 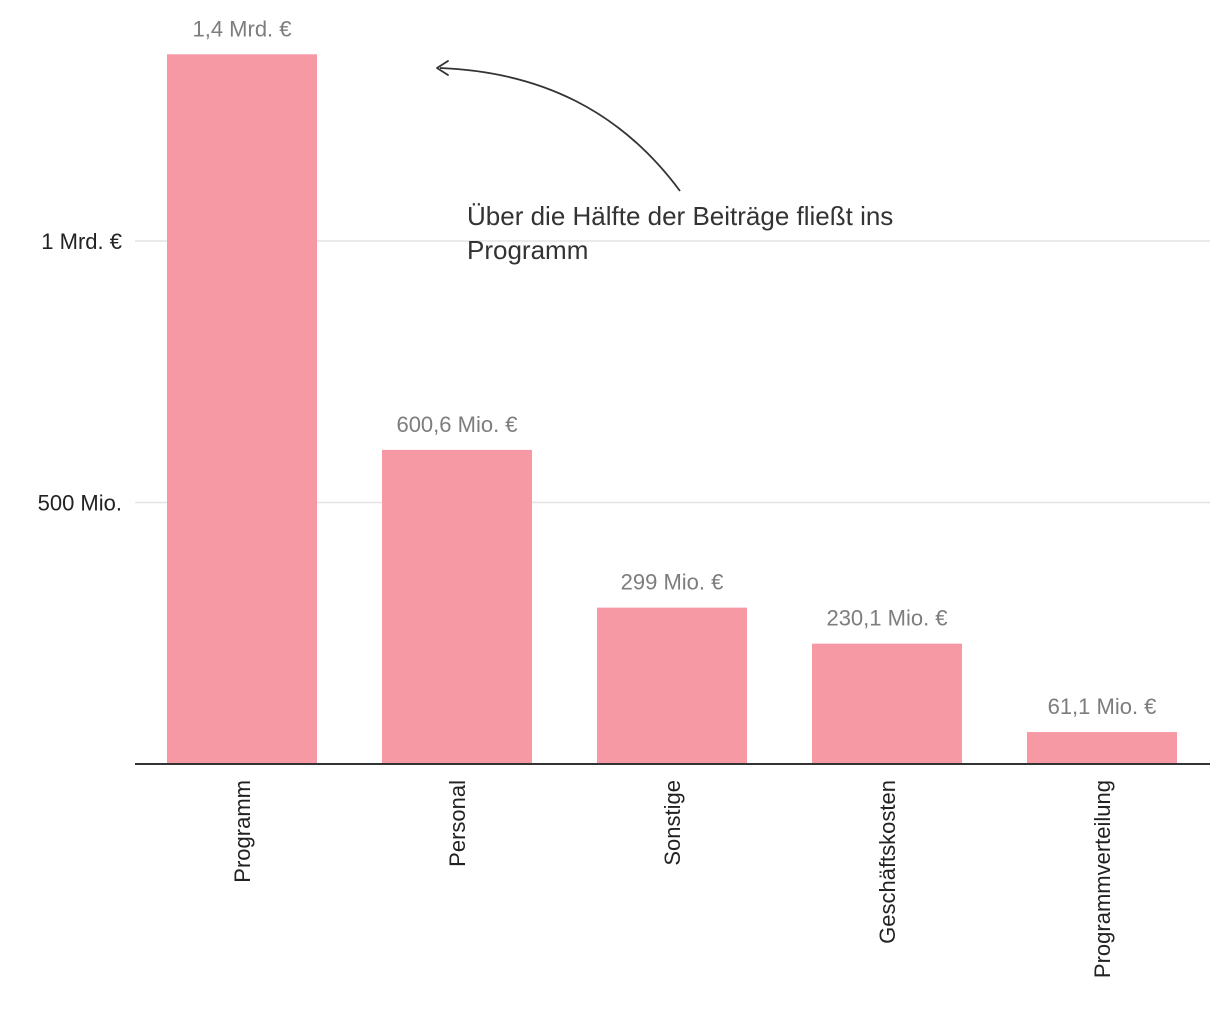 I want to click on data-label: 230,1 Mio. €, so click(x=886, y=618).